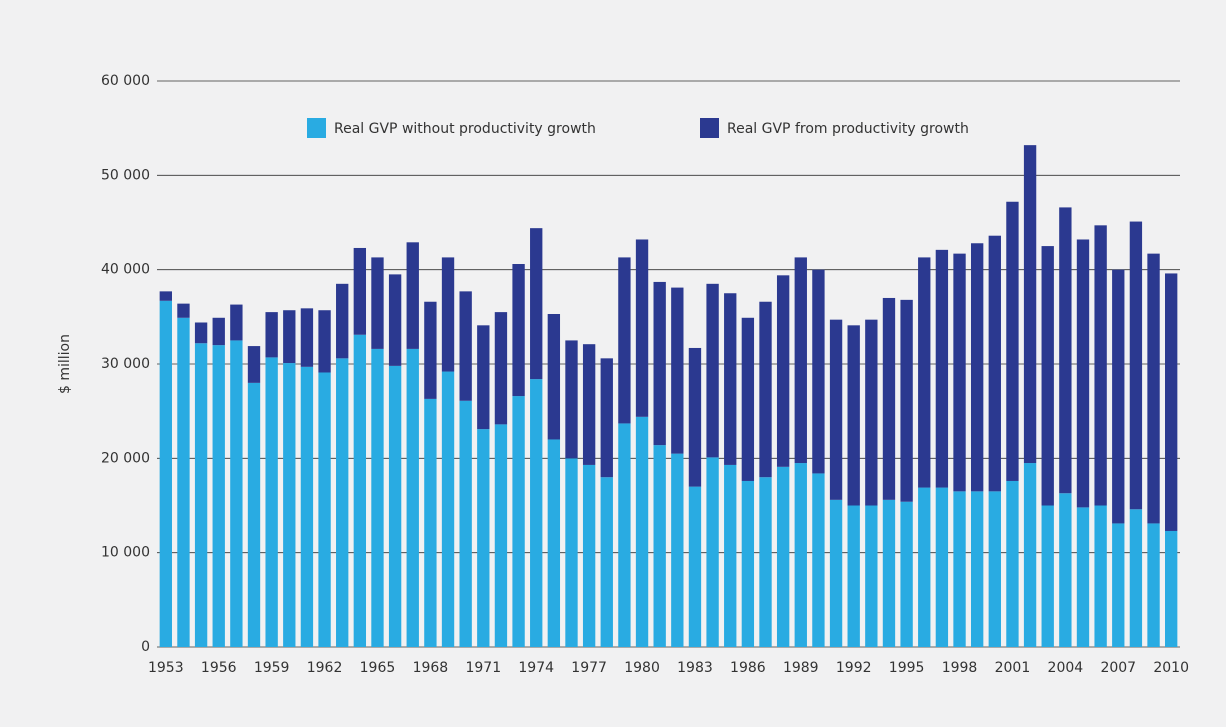 This screenshot has width=1226, height=727. What do you see at coordinates (465, 129) in the screenshot?
I see `legend-label: Real GVP without productivity growth` at bounding box center [465, 129].